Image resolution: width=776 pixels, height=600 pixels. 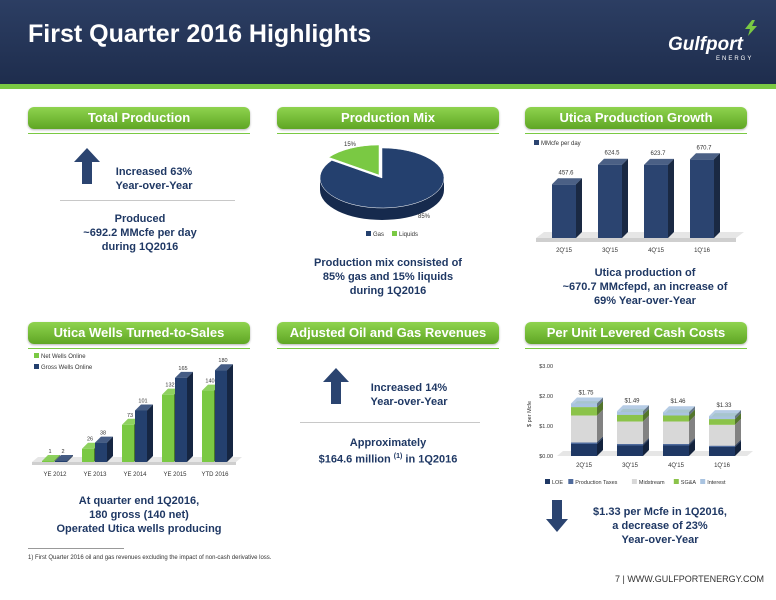 What do you see at coordinates (398, 456) in the screenshot?
I see `footnote-ref: (1)` at bounding box center [398, 456].